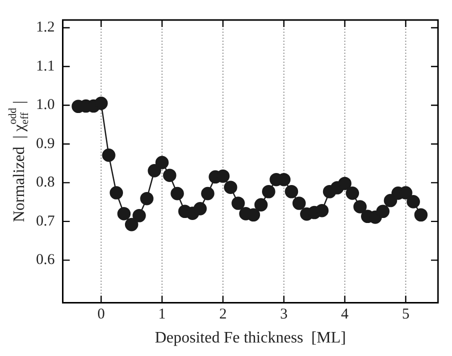 The image size is (452, 356). I want to click on x-tick-label: 2, so click(223, 314).